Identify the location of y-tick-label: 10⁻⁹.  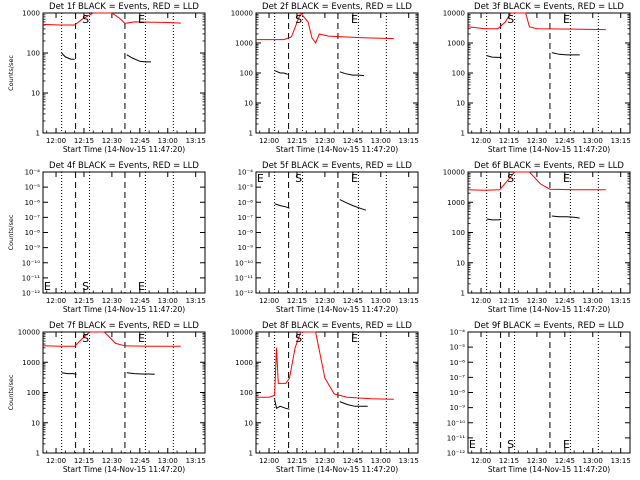
(458, 408).